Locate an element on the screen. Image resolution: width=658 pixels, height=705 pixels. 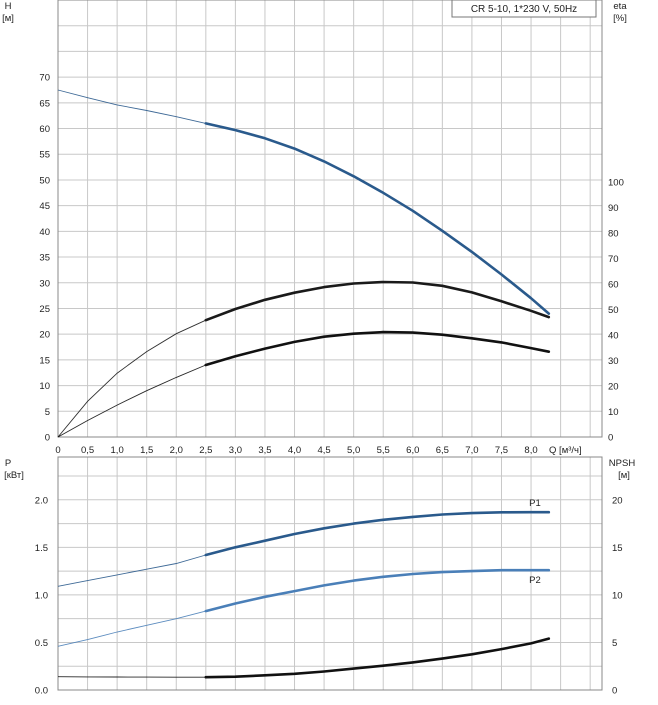
chart-title: CR 5-10, 1*230 V, 50Hz is located at coordinates (524, 9).